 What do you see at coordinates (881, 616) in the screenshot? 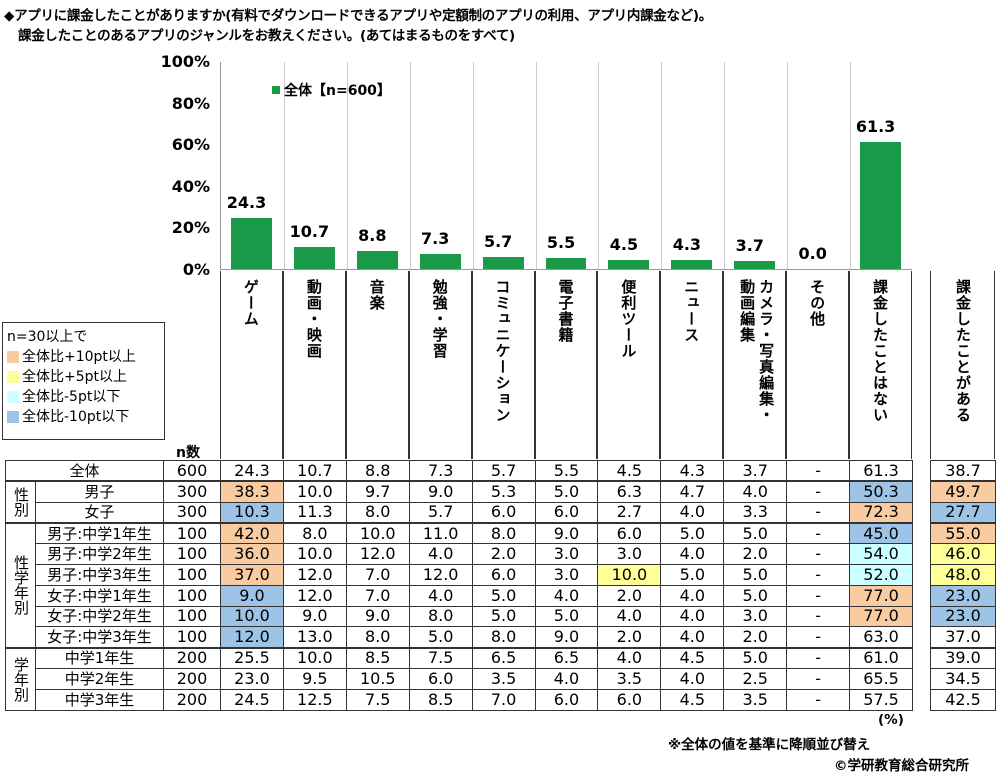
I see `table-cell: 77.0` at bounding box center [881, 616].